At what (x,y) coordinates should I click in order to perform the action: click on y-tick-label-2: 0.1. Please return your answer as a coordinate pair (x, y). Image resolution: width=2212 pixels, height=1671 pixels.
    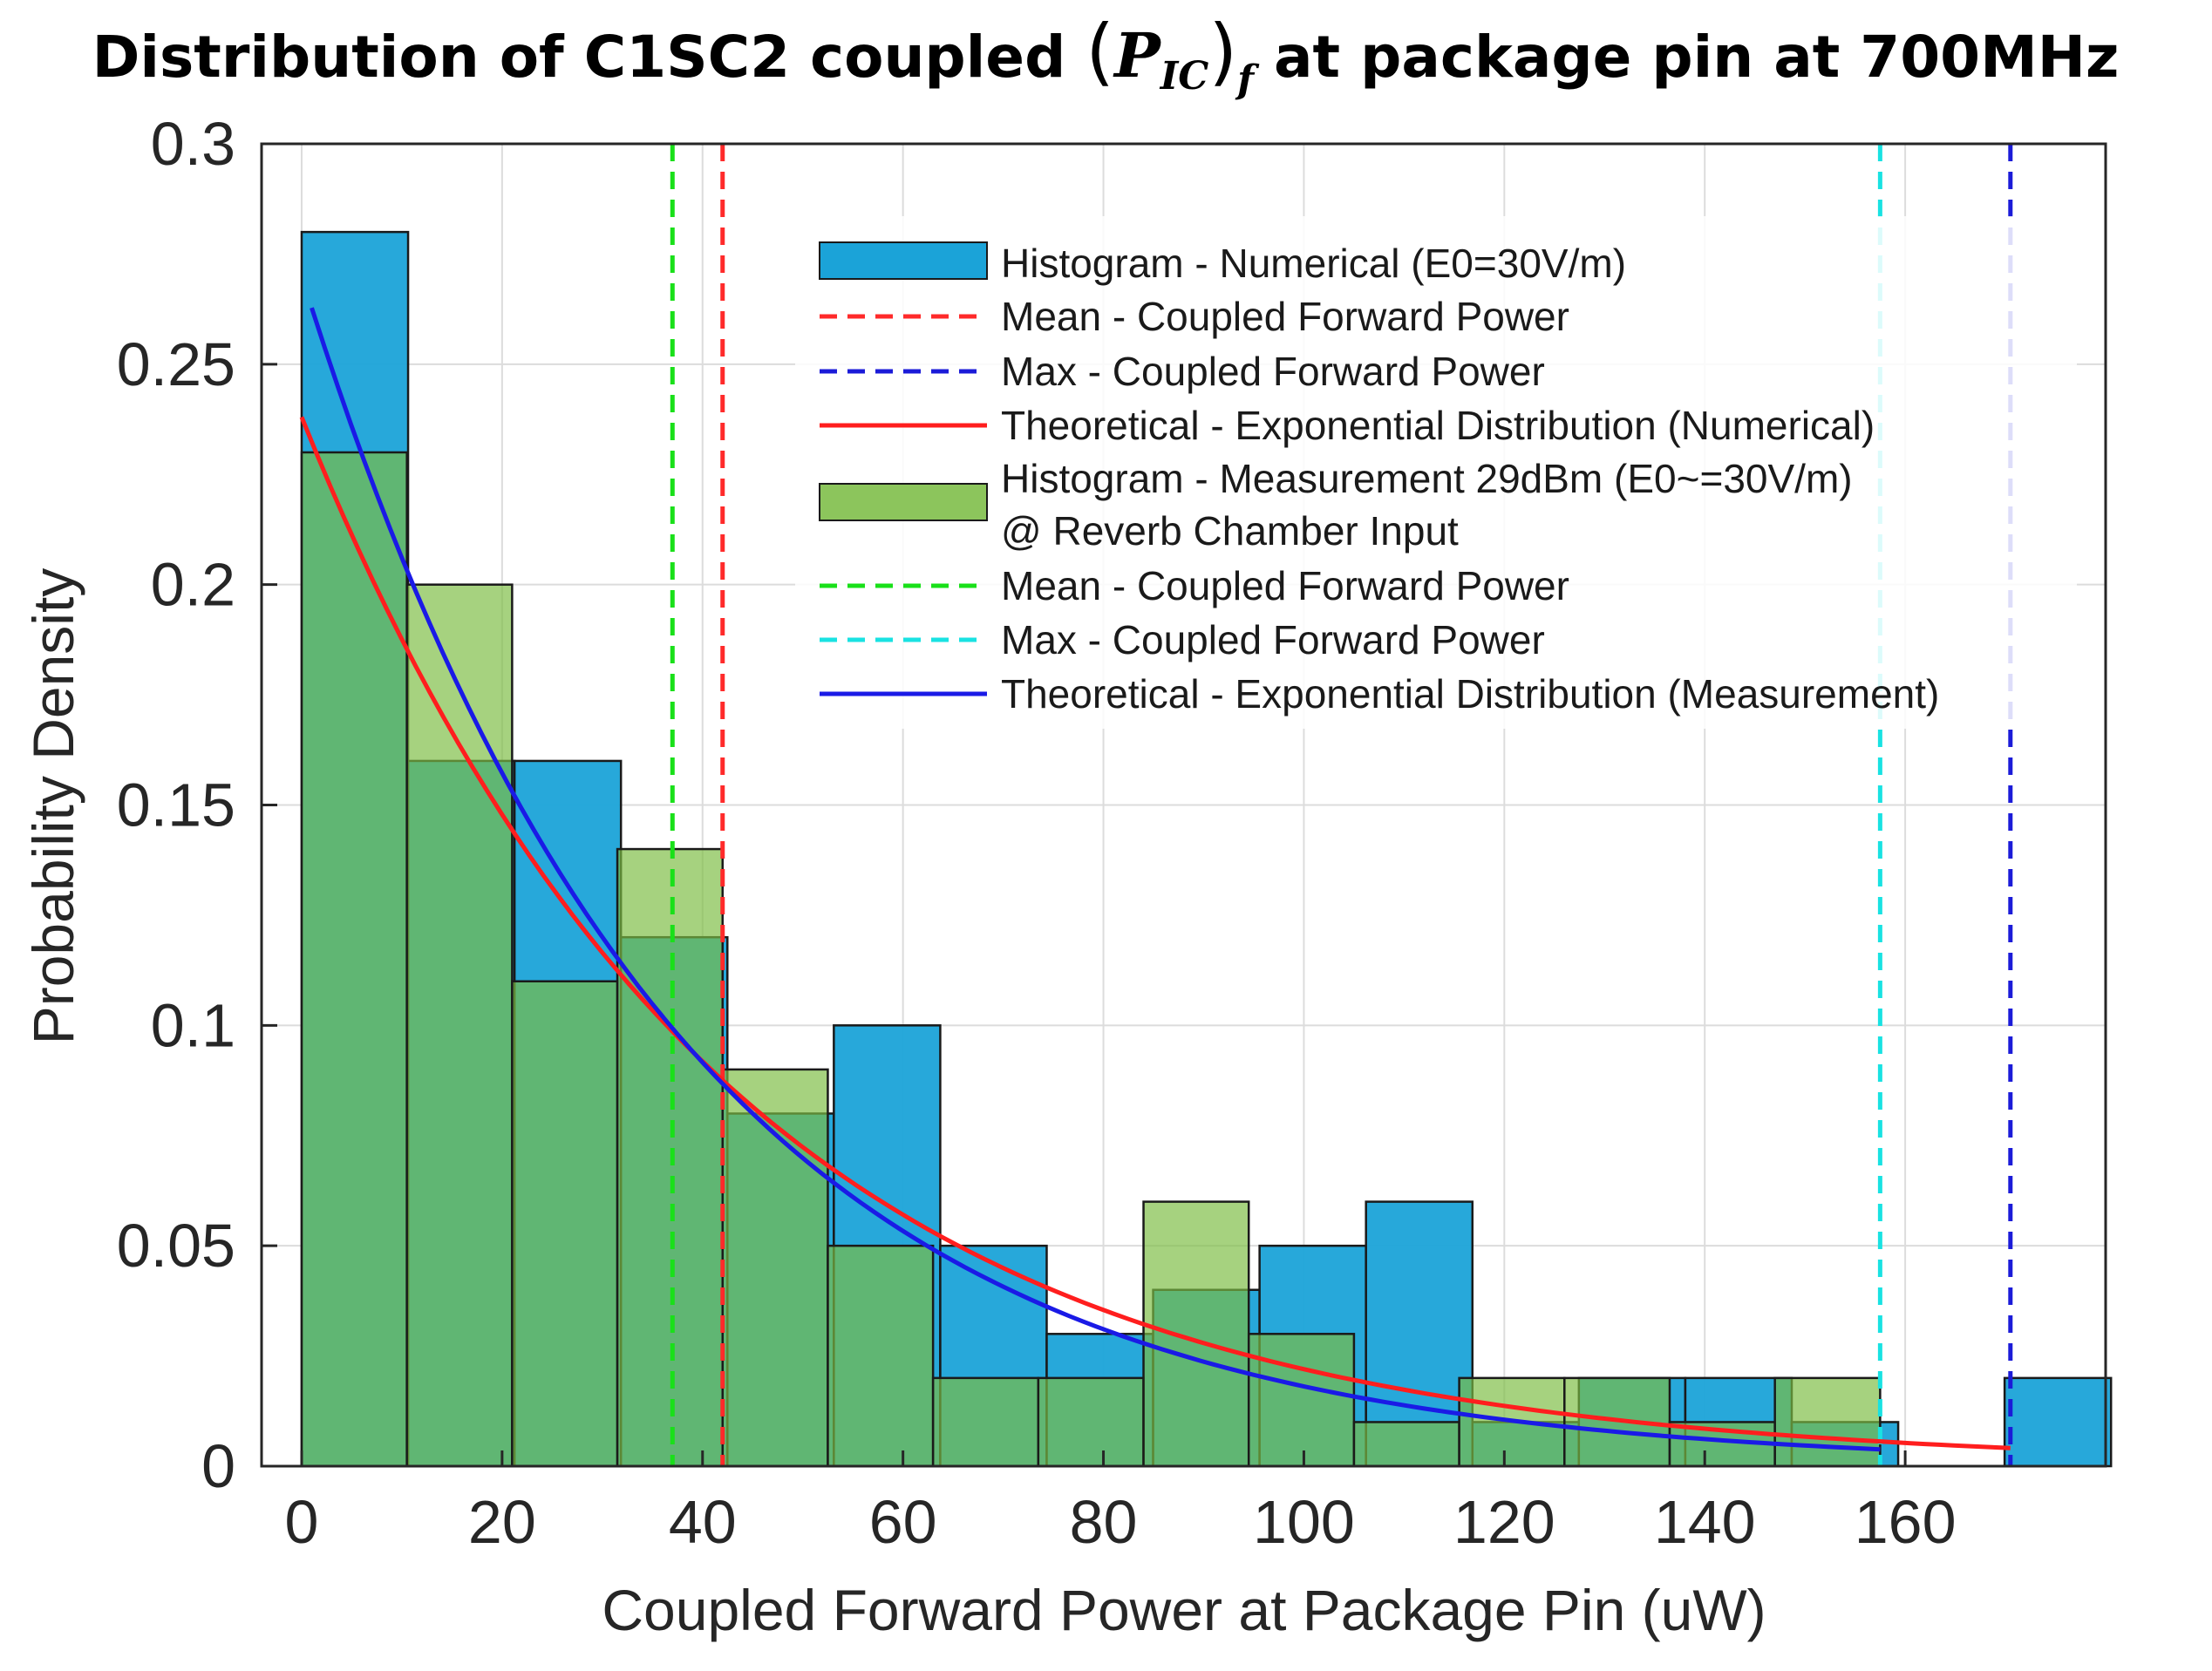
    Looking at the image, I should click on (193, 1025).